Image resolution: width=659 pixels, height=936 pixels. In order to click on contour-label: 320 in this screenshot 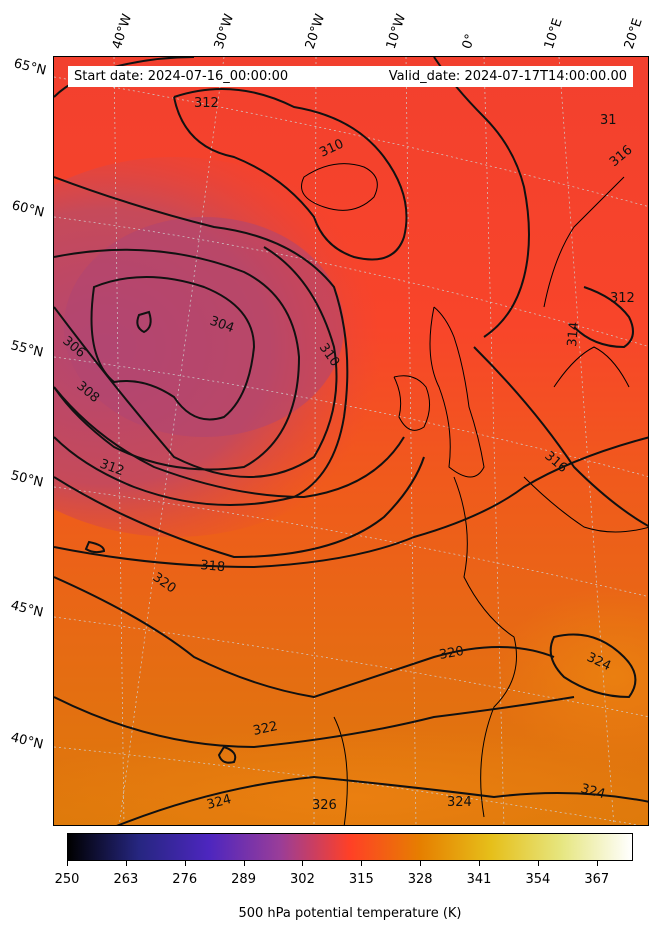, I will do `click(451, 653)`.